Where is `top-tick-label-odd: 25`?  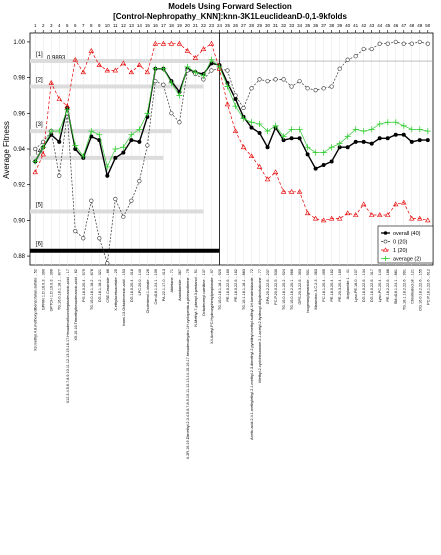
top-tick-label-odd: 25 is located at coordinates (228, 25).